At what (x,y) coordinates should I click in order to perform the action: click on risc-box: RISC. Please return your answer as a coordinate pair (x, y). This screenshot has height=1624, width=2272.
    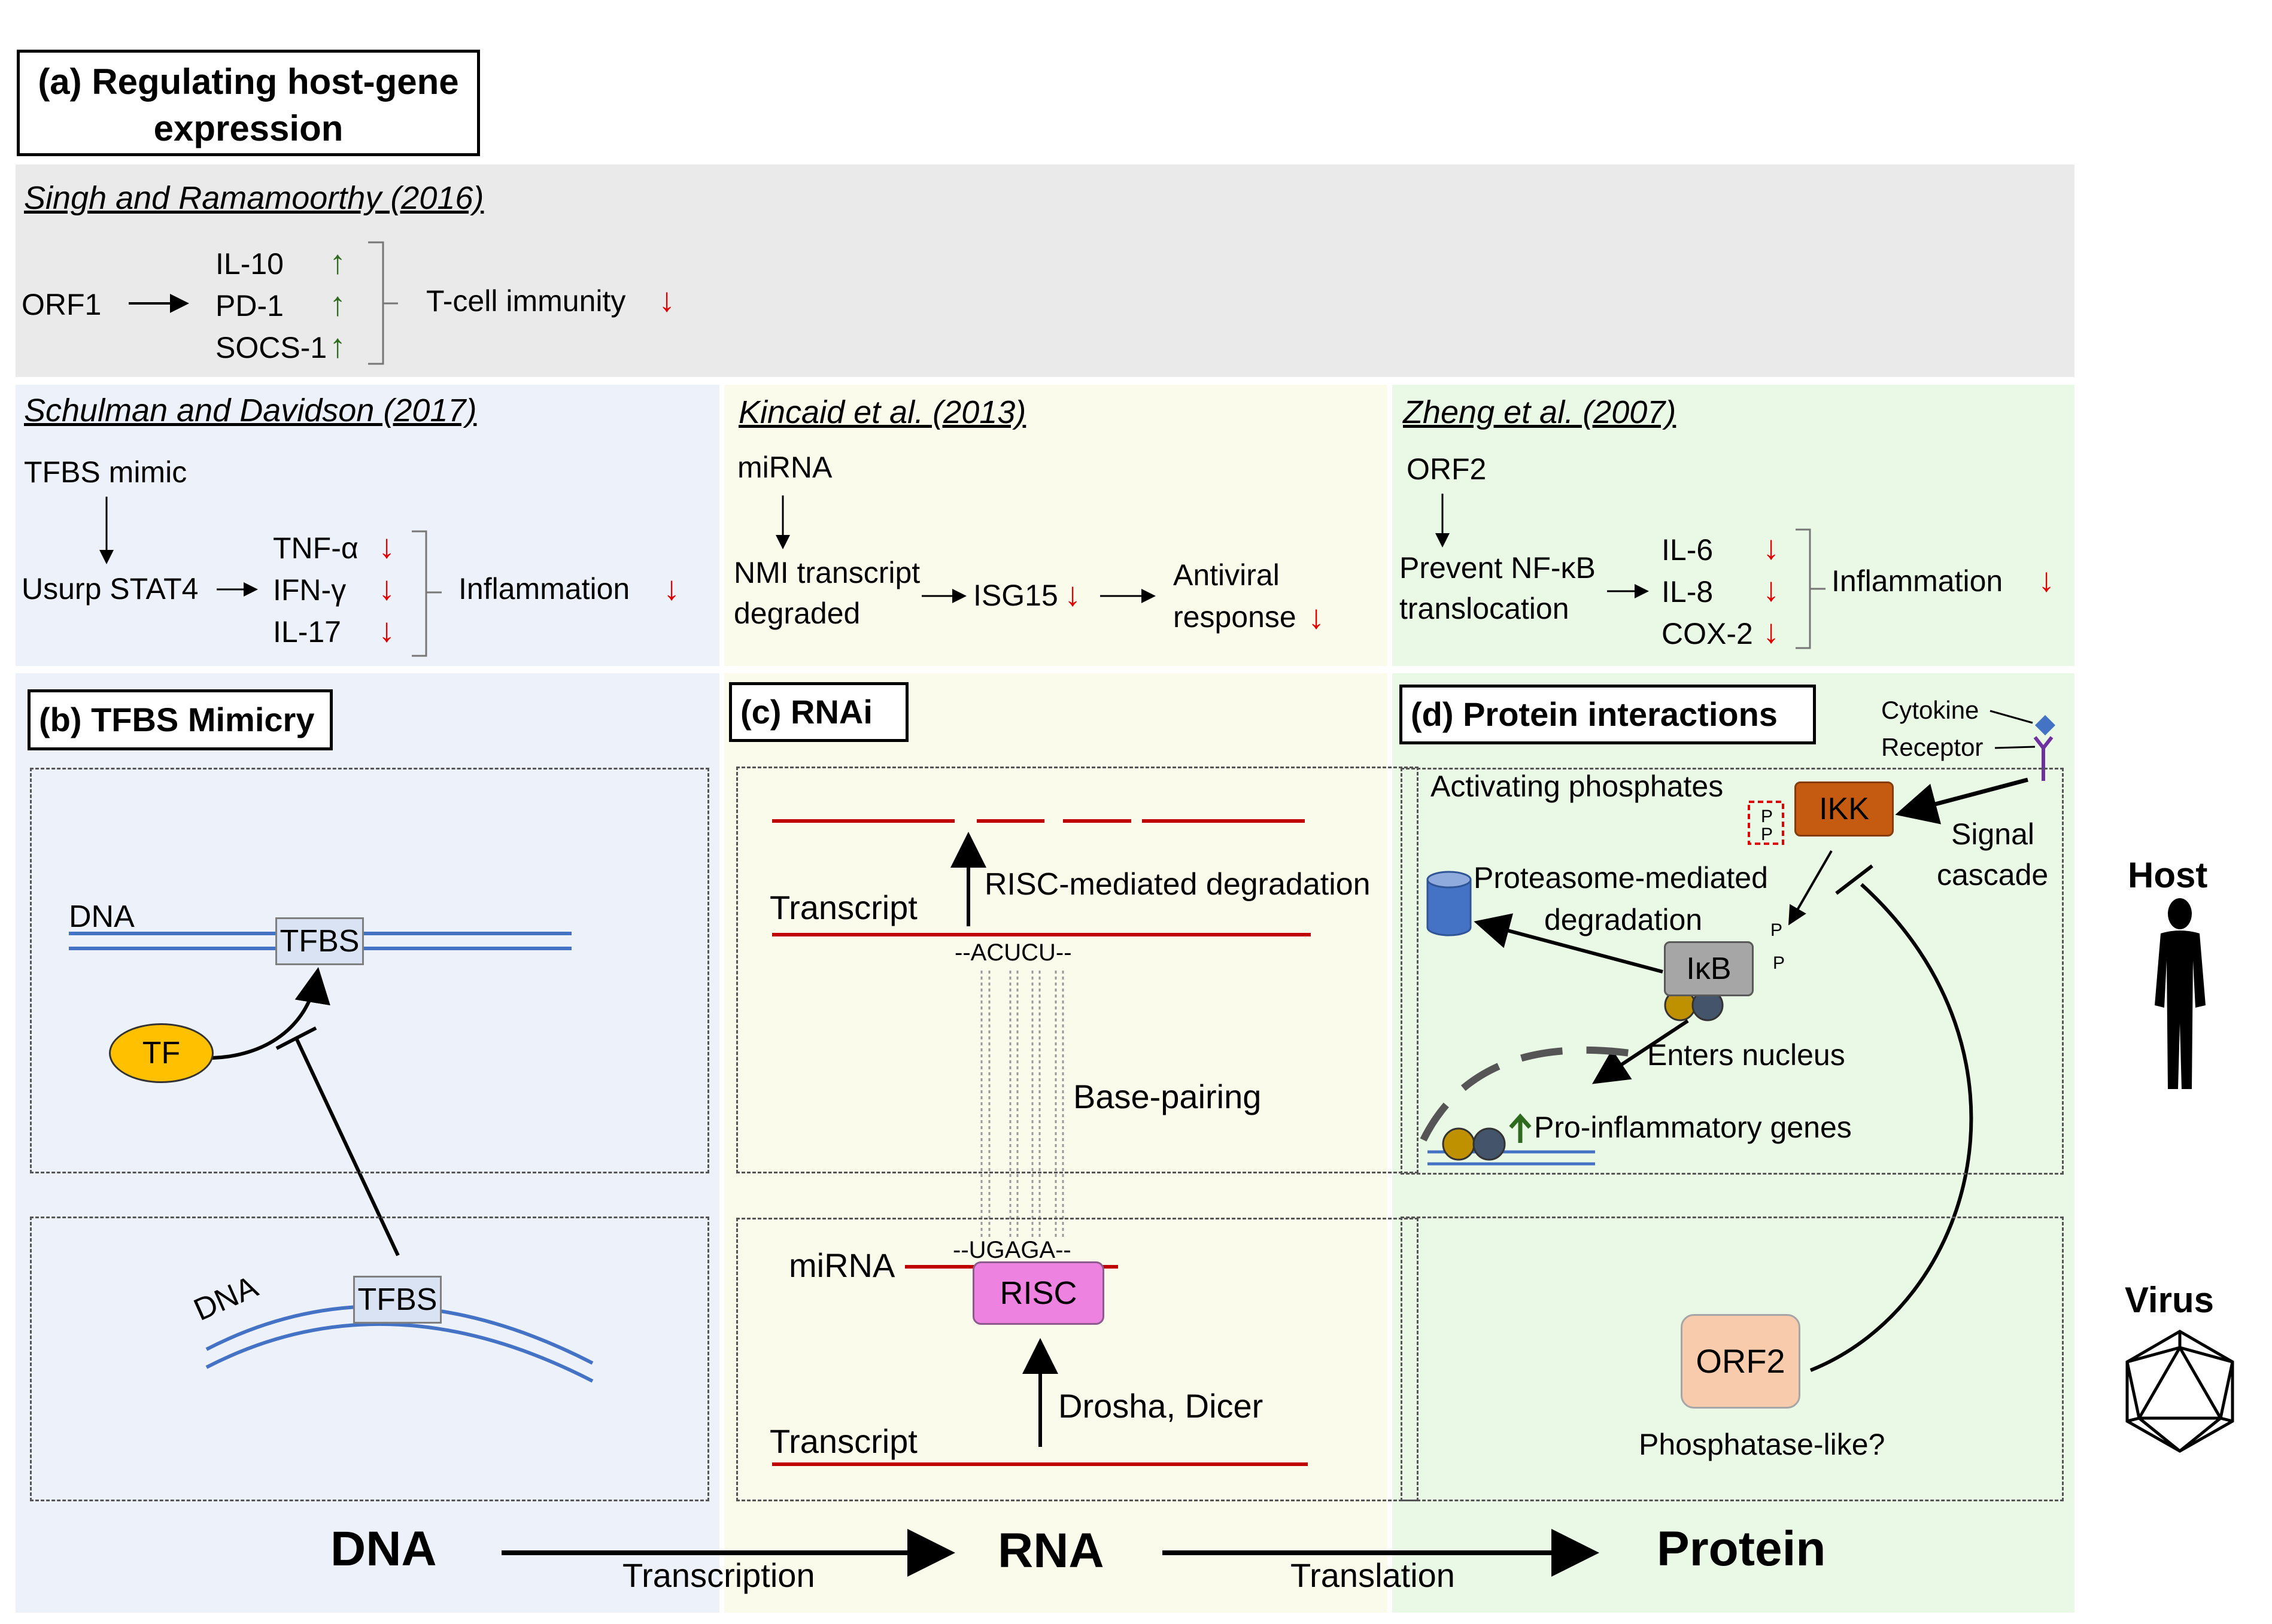
    Looking at the image, I should click on (1038, 1293).